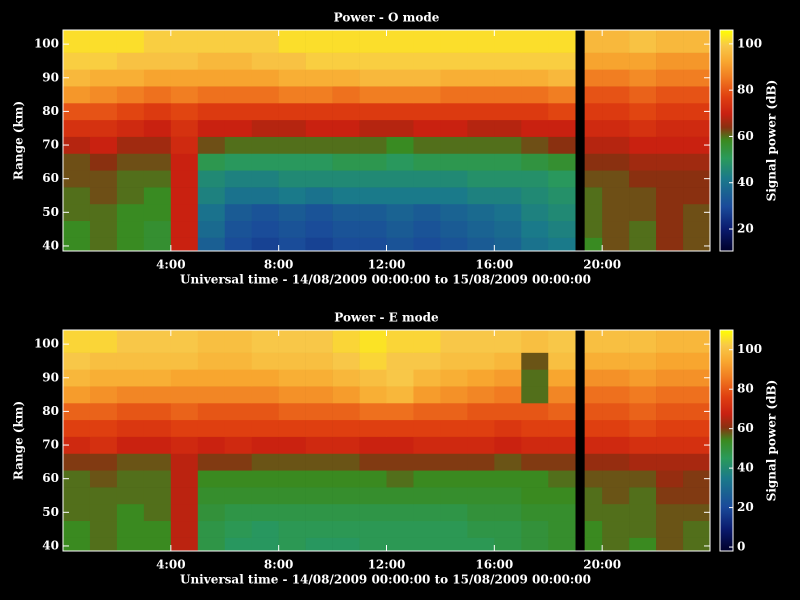 The width and height of the screenshot is (800, 600). I want to click on colorbar-label: Signal power (dB), so click(772, 441).